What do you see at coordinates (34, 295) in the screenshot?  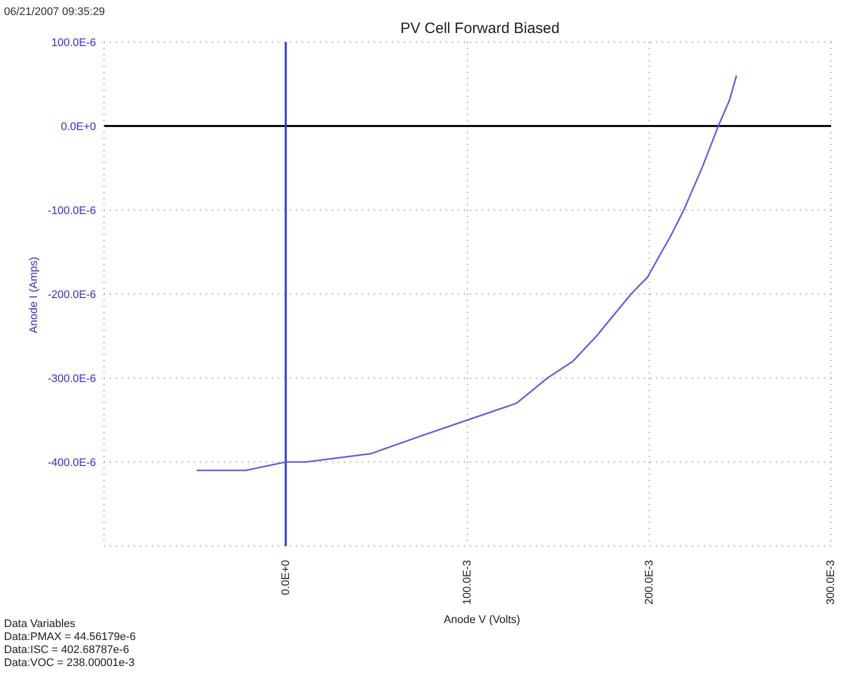 I see `y-axis-title: Anode I (Amps)` at bounding box center [34, 295].